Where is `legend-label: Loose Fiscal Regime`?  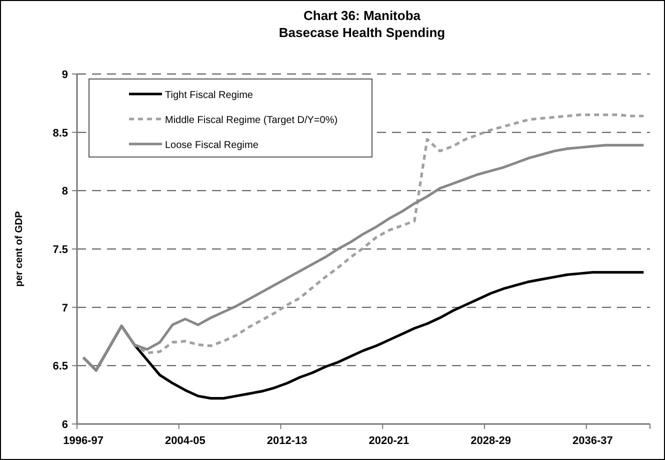 legend-label: Loose Fiscal Regime is located at coordinates (212, 145).